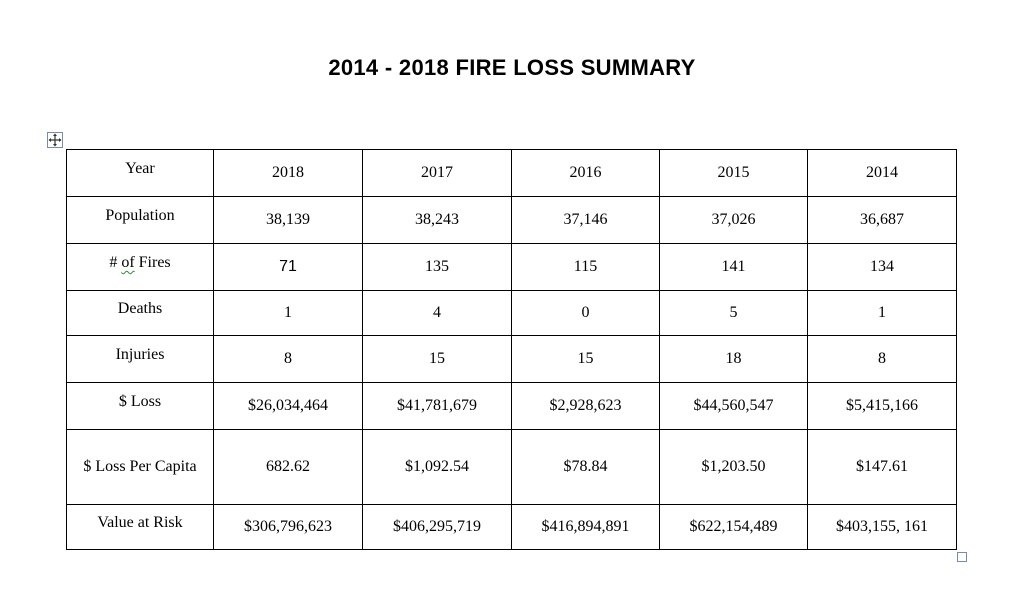 The height and width of the screenshot is (594, 1024). Describe the element at coordinates (733, 406) in the screenshot. I see `table-cell: $44,560,547` at that location.